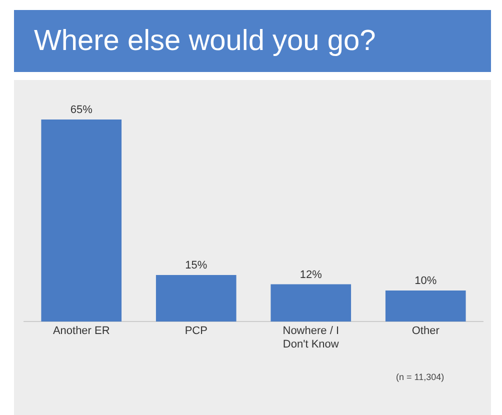 This screenshot has width=502, height=415. What do you see at coordinates (81, 331) in the screenshot?
I see `x-tick-label: Another ER` at bounding box center [81, 331].